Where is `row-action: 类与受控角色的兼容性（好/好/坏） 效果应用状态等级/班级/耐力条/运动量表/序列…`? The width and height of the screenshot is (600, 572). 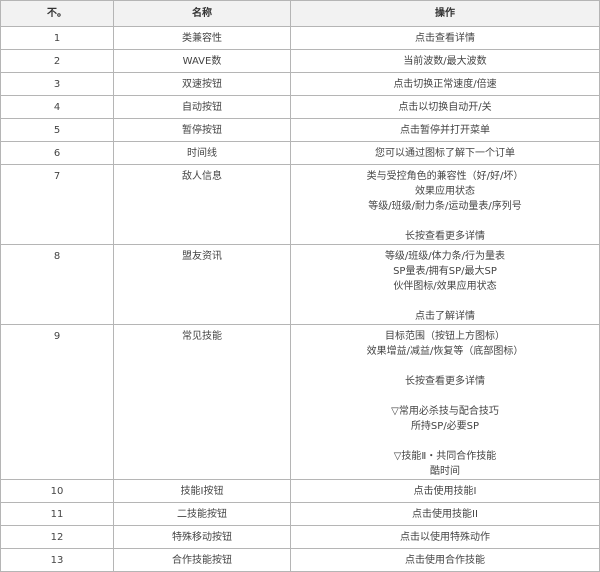
row-action: 类与受控角色的兼容性（好/好/坏） 效果应用状态等级/班级/耐力条/运动量表/序列… is located at coordinates (445, 204).